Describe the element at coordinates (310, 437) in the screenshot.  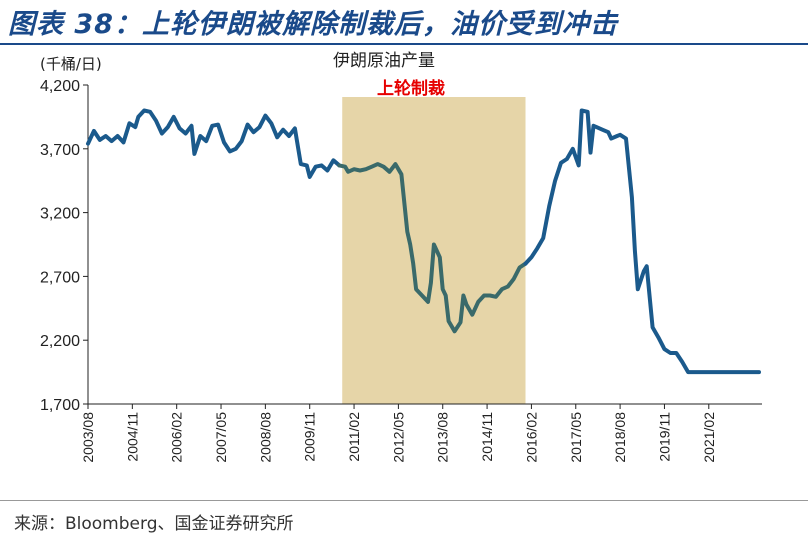
I see `x-tick-label: 2009/11` at that location.